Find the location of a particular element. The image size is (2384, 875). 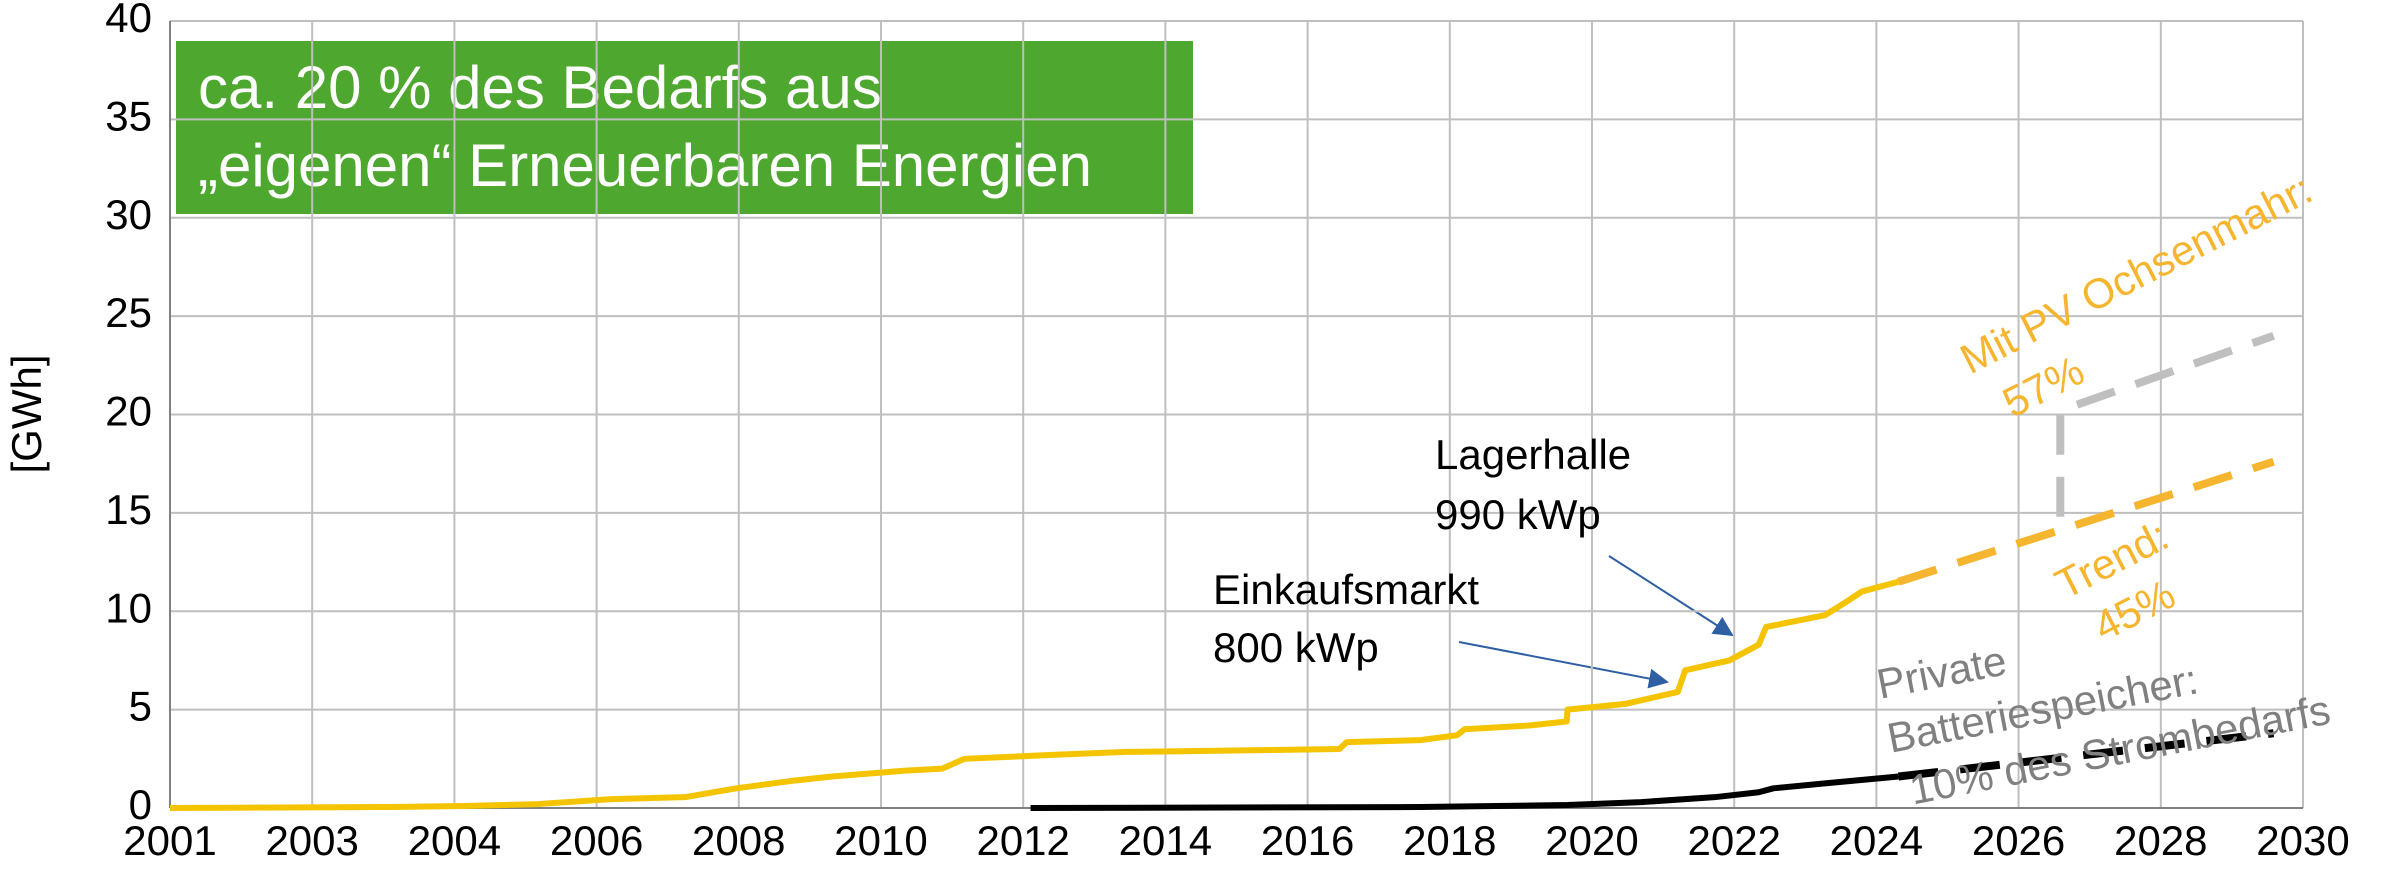

annotation: Lagerhalle is located at coordinates (1533, 454).